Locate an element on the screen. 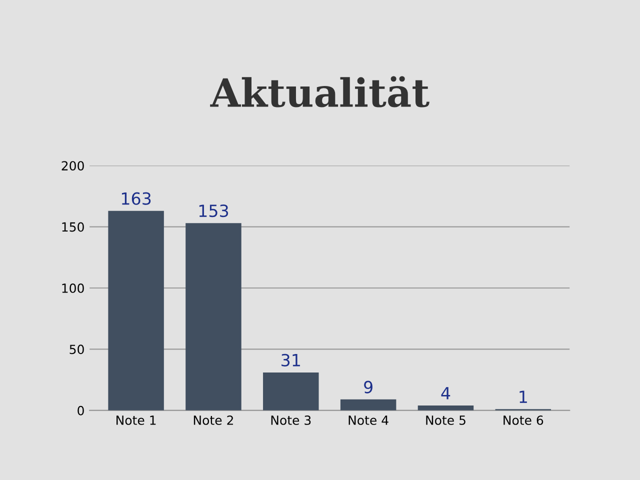  data-label: 31 is located at coordinates (291, 360).